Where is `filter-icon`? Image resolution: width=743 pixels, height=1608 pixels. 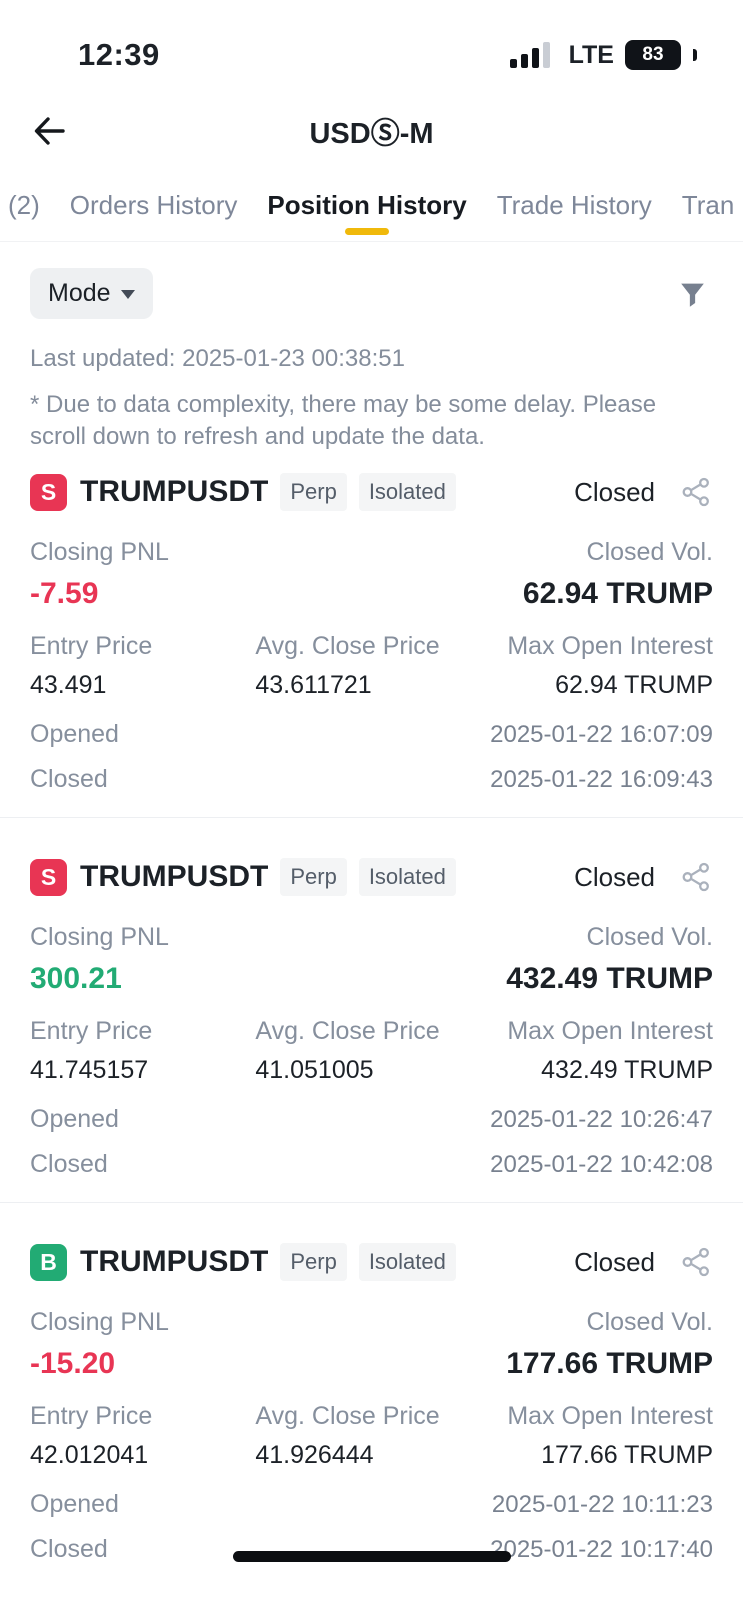
filter-icon is located at coordinates (692, 295).